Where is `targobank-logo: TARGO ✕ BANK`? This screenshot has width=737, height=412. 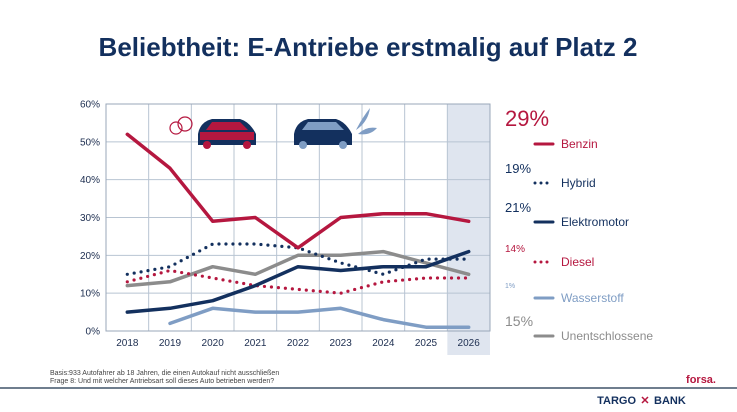
targobank-logo: TARGO ✕ BANK is located at coordinates (641, 401).